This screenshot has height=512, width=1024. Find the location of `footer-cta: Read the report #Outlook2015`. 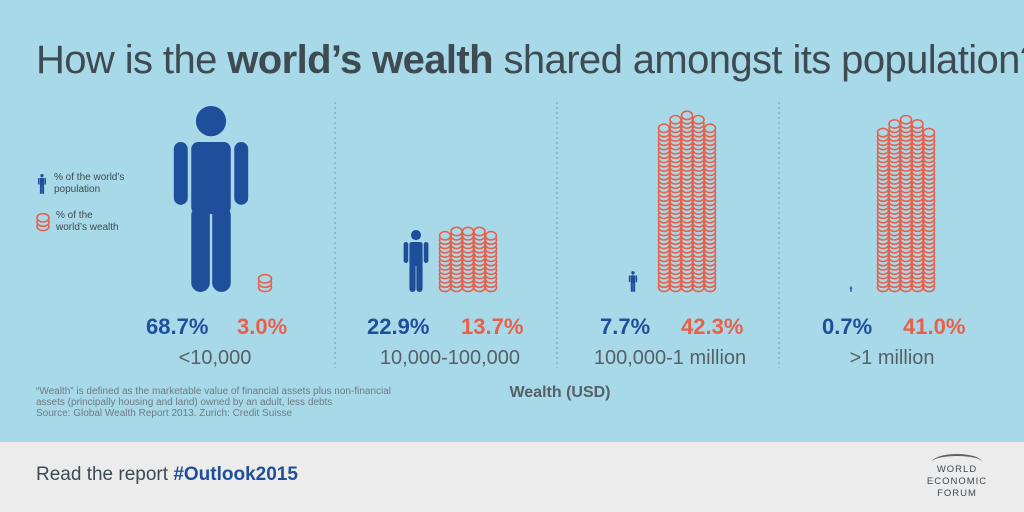

footer-cta: Read the report #Outlook2015 is located at coordinates (167, 475).